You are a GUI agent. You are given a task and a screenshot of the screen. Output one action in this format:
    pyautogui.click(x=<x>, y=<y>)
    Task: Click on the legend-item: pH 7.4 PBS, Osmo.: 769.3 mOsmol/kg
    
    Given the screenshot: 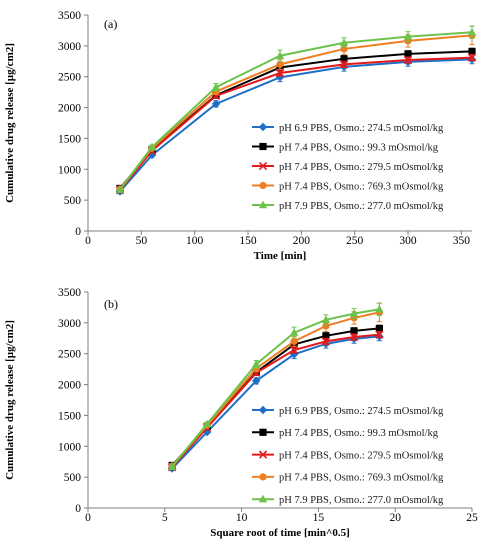 What is the action you would take?
    pyautogui.click(x=348, y=186)
    